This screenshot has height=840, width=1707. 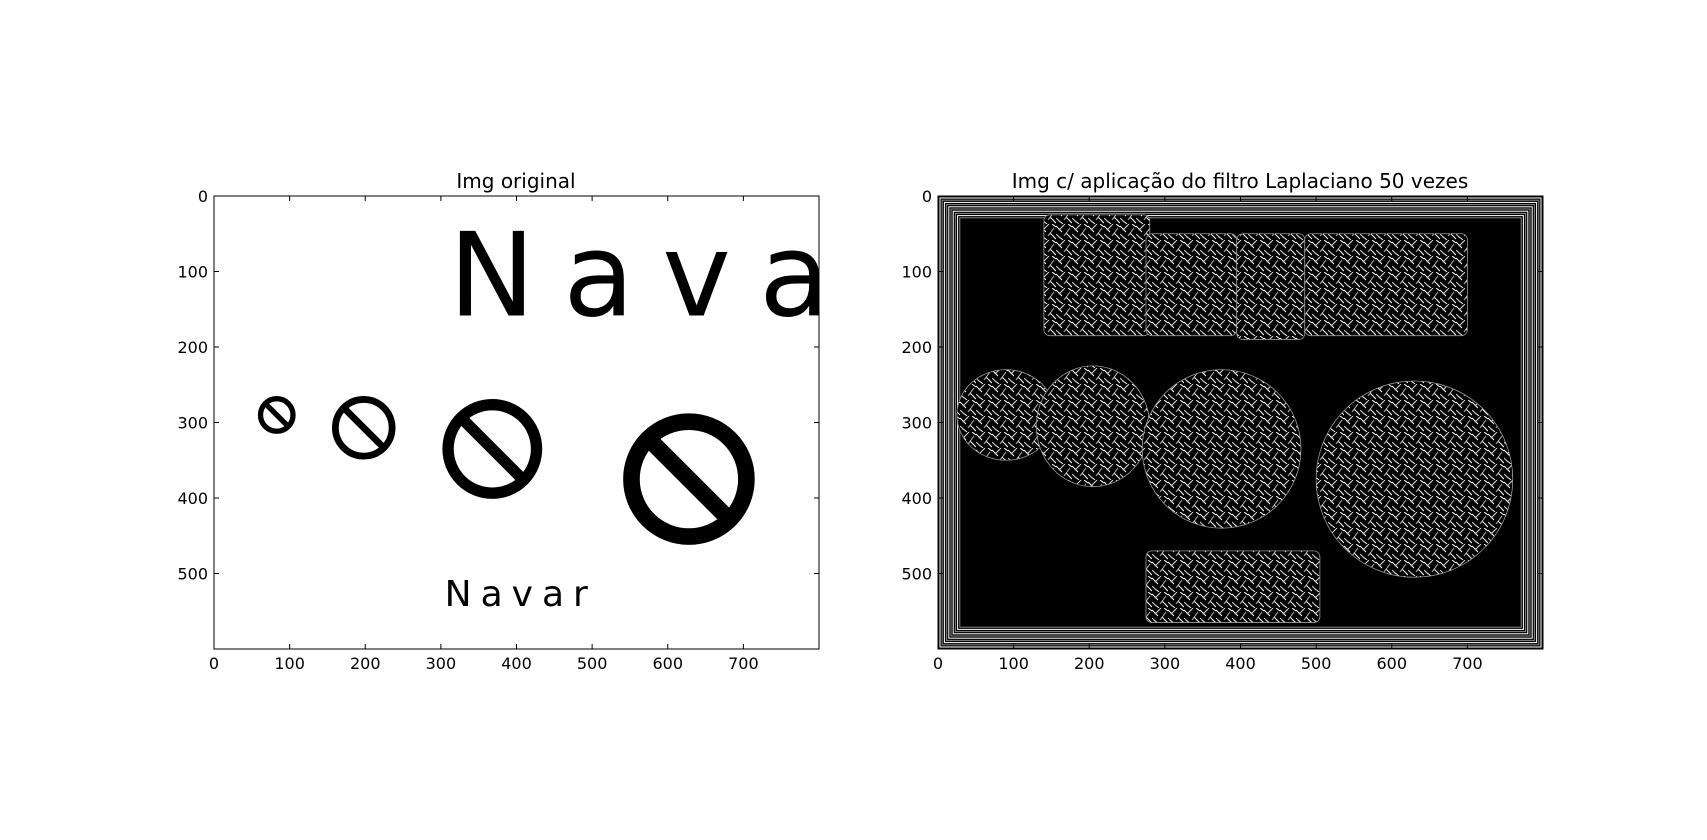 I want to click on image-text-small: Navar, so click(x=521, y=594).